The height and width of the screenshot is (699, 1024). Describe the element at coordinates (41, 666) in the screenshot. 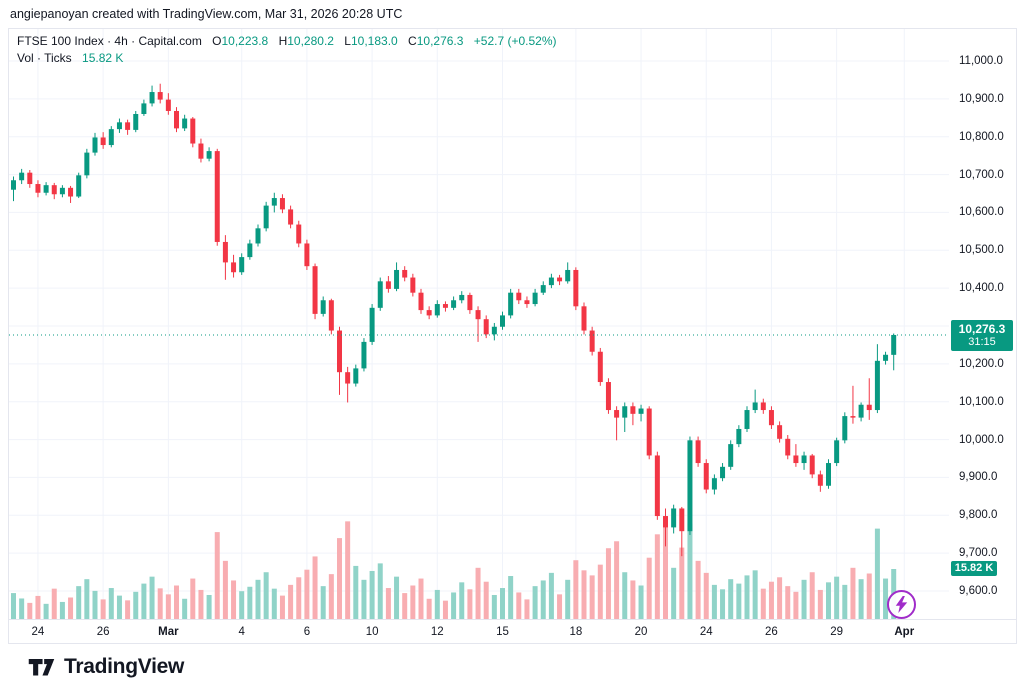

I see `tradingview-logo-icon` at that location.